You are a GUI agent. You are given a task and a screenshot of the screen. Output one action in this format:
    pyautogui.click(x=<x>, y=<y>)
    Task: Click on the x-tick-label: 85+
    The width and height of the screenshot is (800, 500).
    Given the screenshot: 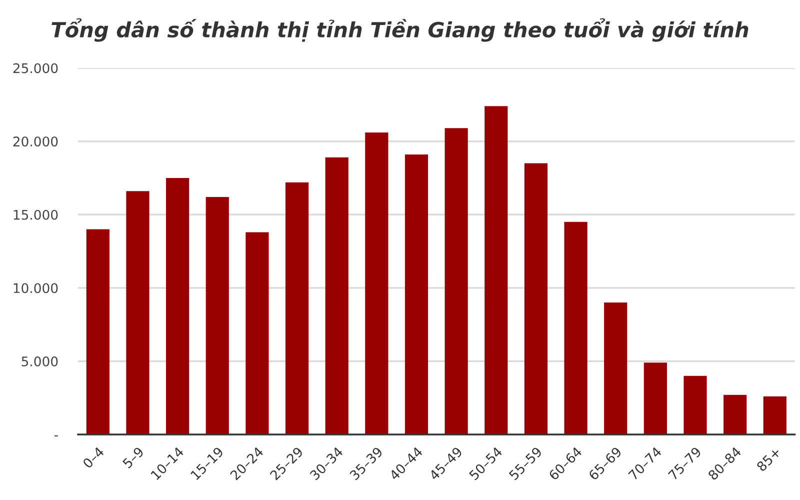 What is the action you would take?
    pyautogui.click(x=769, y=459)
    